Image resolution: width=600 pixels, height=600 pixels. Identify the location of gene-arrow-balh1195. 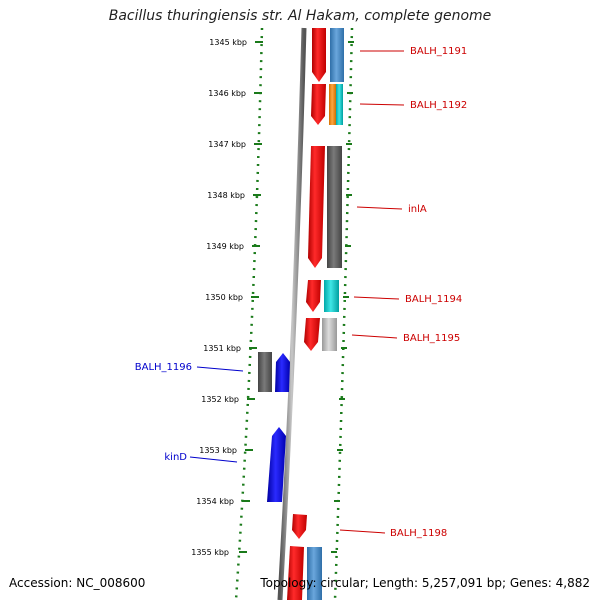
(312, 334).